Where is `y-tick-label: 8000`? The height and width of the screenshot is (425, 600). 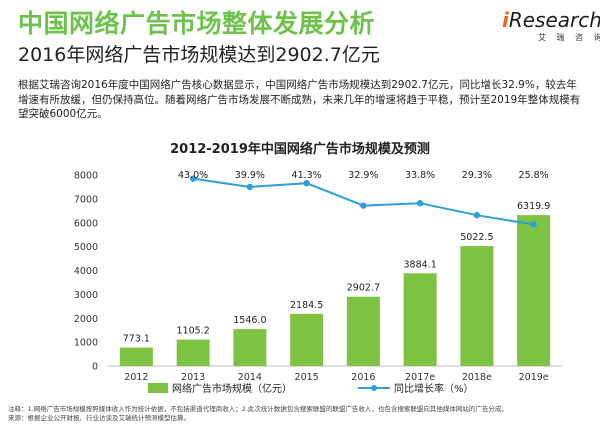 y-tick-label: 8000 is located at coordinates (86, 176).